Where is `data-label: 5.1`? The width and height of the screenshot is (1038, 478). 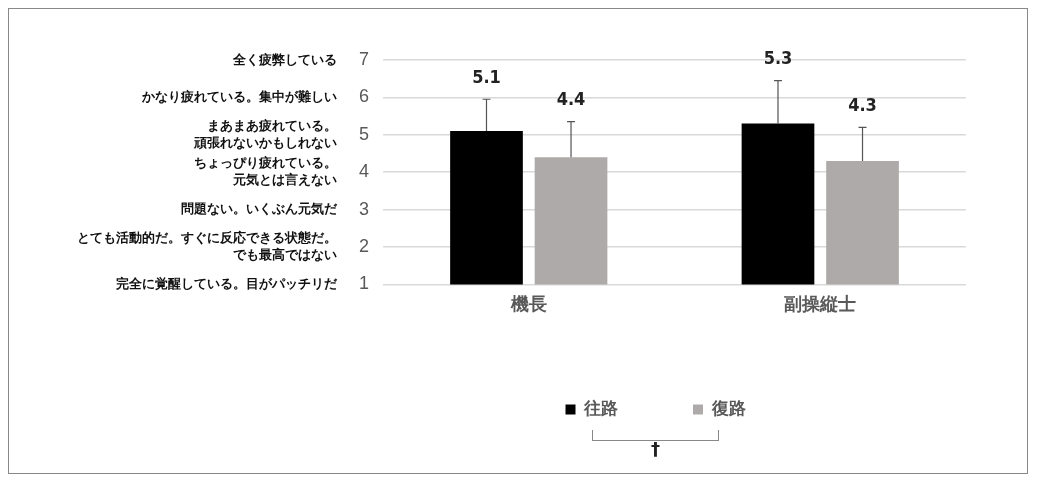 data-label: 5.1 is located at coordinates (486, 76).